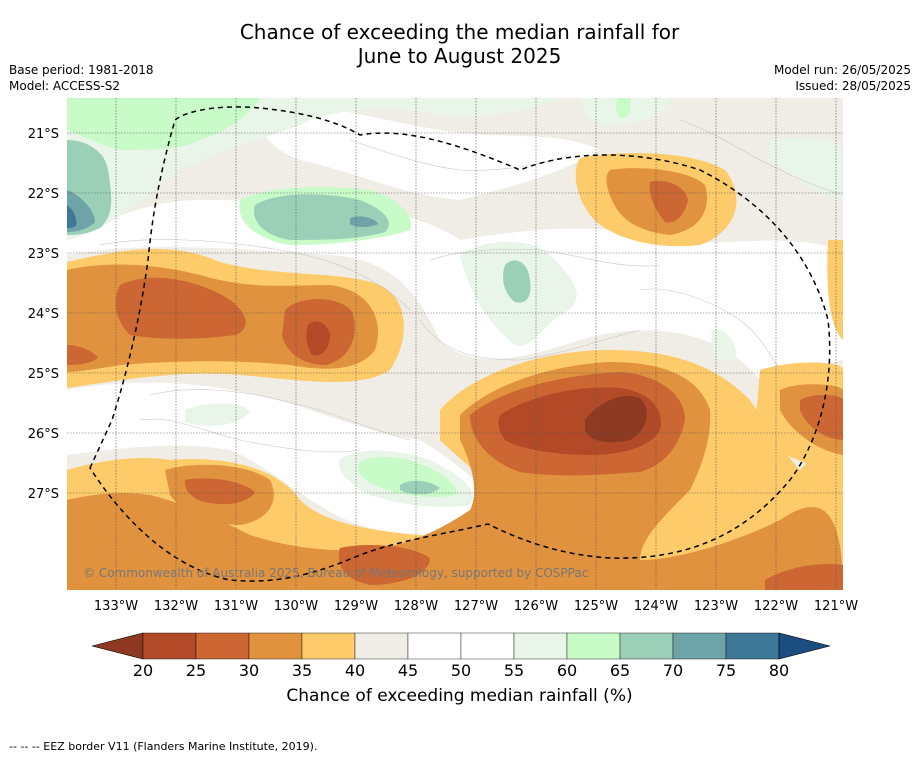 The image size is (919, 758). What do you see at coordinates (217, 414) in the screenshot?
I see `region-55-60-southwest` at bounding box center [217, 414].